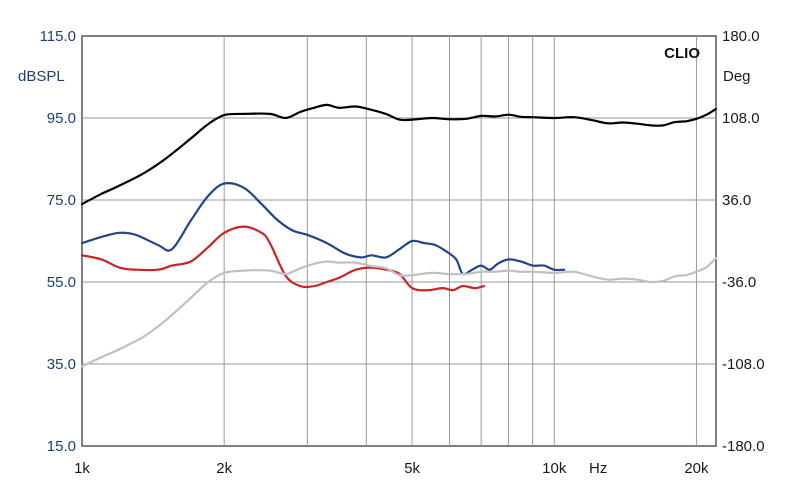 The image size is (800, 504). What do you see at coordinates (82, 468) in the screenshot?
I see `x-tick-label: 1k` at bounding box center [82, 468].